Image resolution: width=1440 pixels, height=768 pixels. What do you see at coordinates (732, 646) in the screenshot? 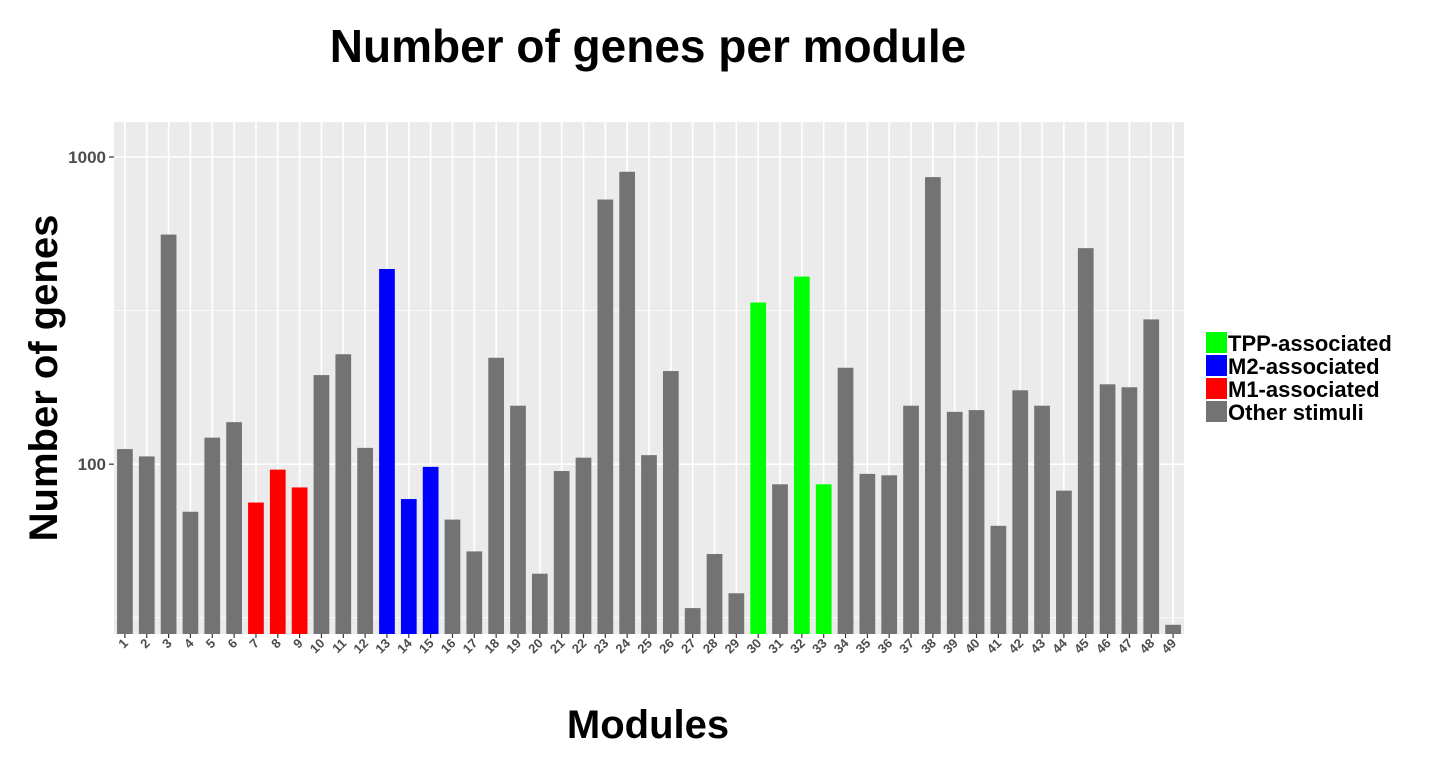
I see `x-tick-label: 29` at bounding box center [732, 646].